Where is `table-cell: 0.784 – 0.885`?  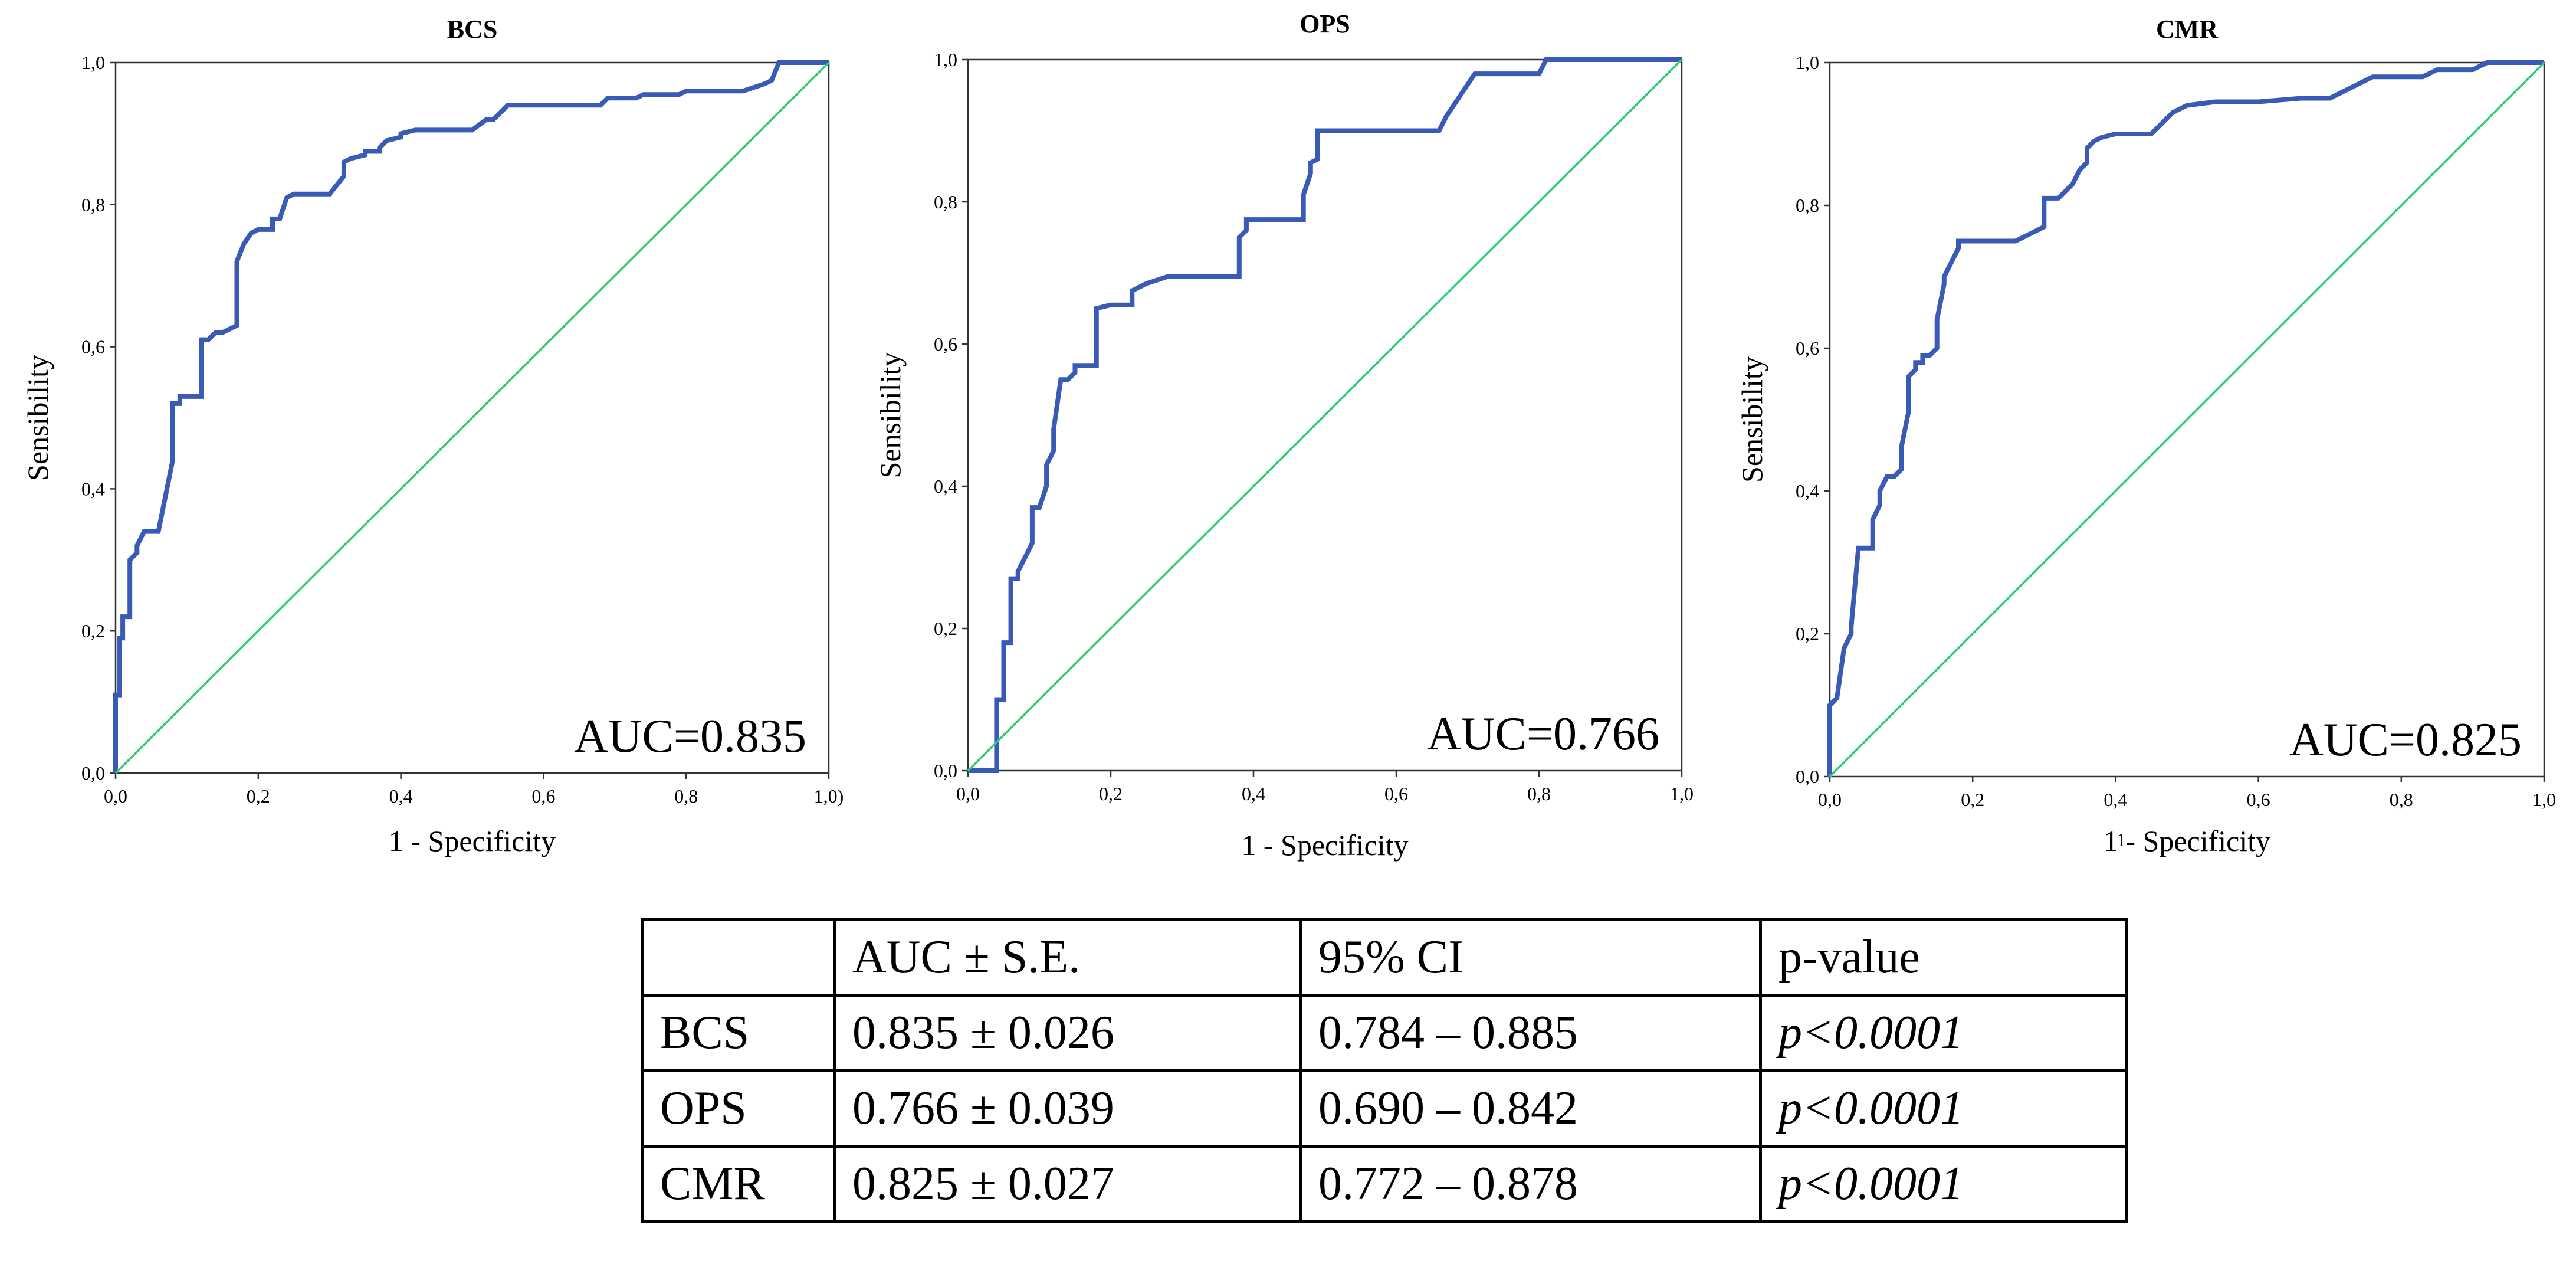
table-cell: 0.784 – 0.885 is located at coordinates (1530, 1033).